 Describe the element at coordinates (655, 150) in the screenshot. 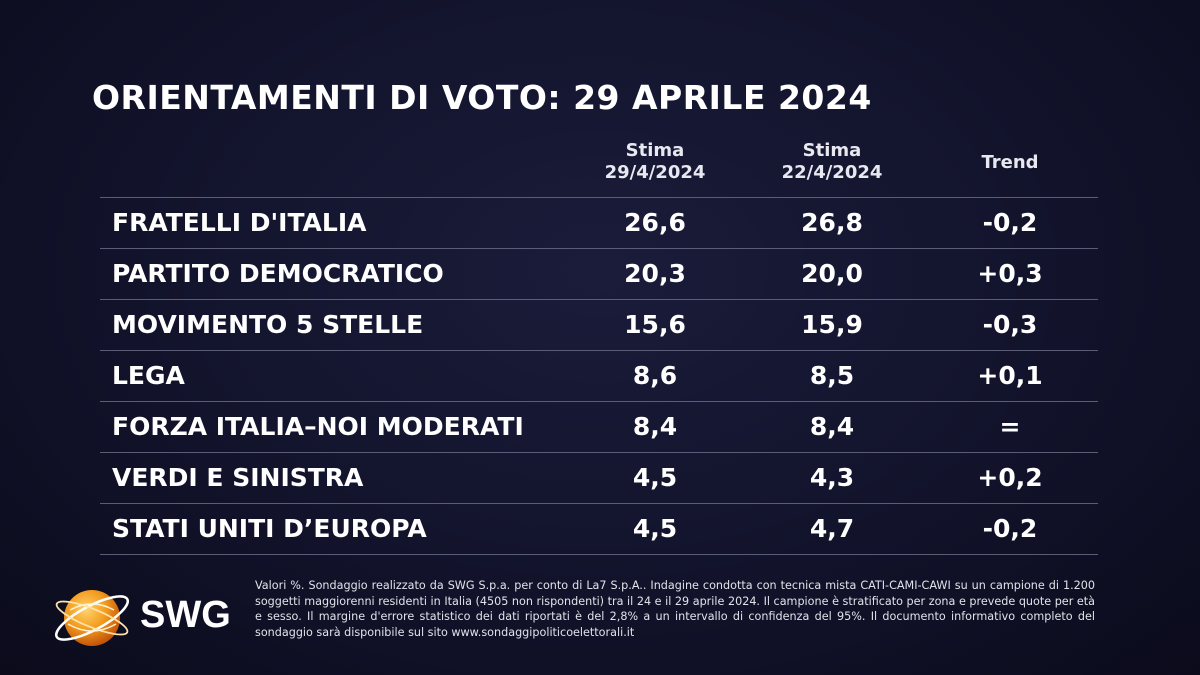

I see `column-header-current-line1: Stima` at that location.